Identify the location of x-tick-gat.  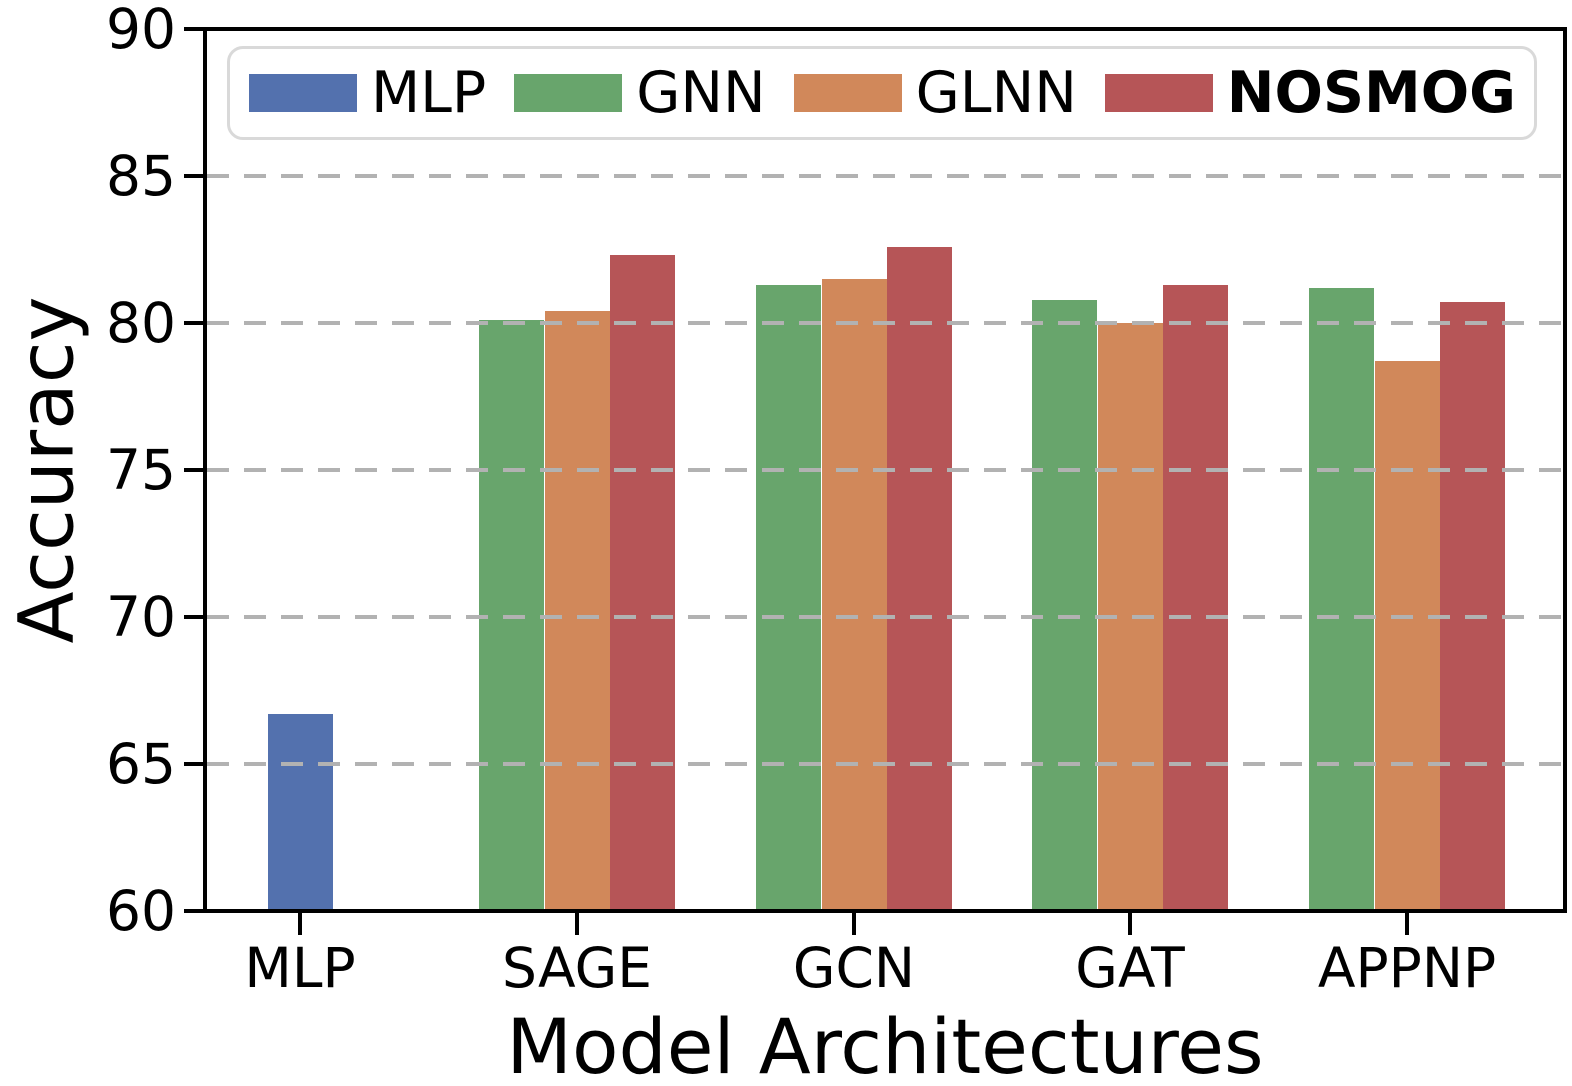
(1130, 924).